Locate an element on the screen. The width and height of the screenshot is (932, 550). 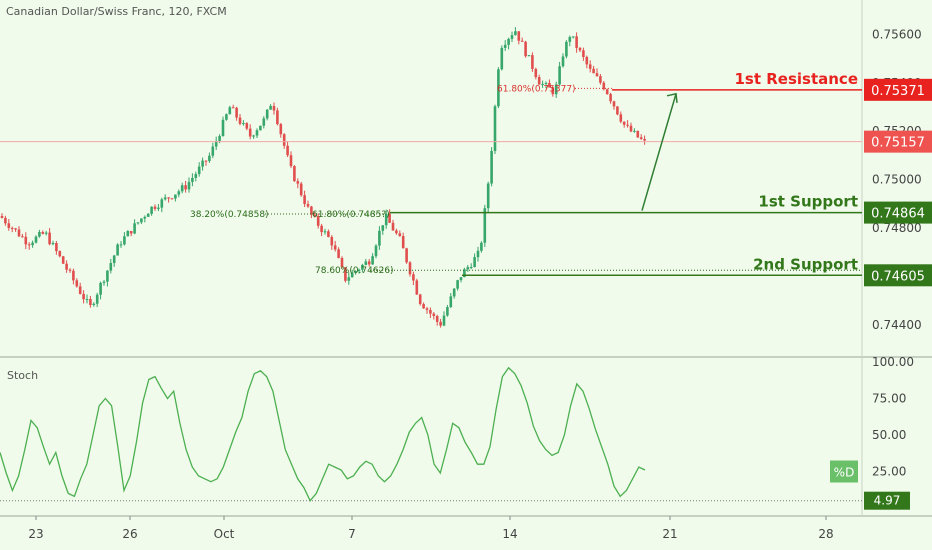
stoch-label: Stoch is located at coordinates (22, 375).